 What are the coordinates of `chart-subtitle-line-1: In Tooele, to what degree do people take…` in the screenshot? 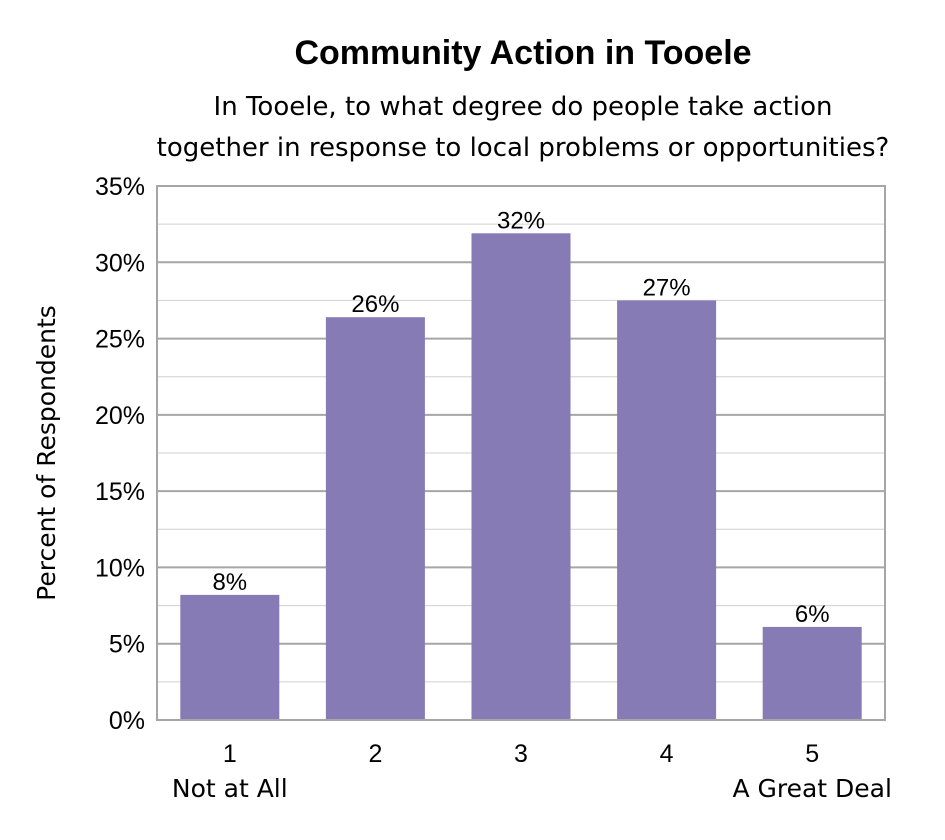 It's located at (523, 107).